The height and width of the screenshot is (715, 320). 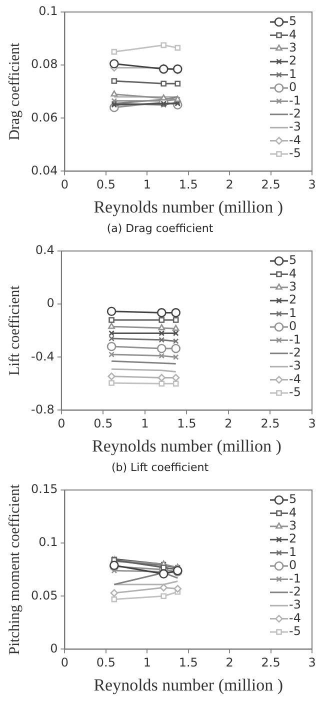 I want to click on y-axis-title: Drag coefficient, so click(x=14, y=91).